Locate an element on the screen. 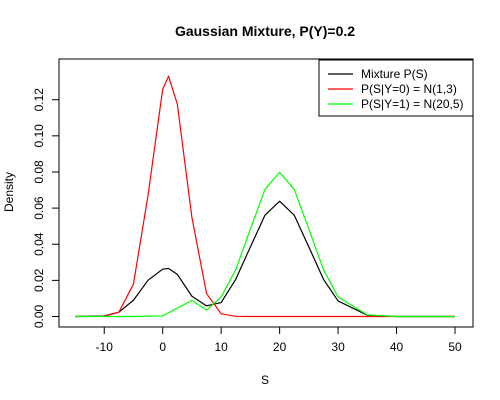 This screenshot has width=500, height=400. y-tick-label: 0.10 is located at coordinates (39, 136).